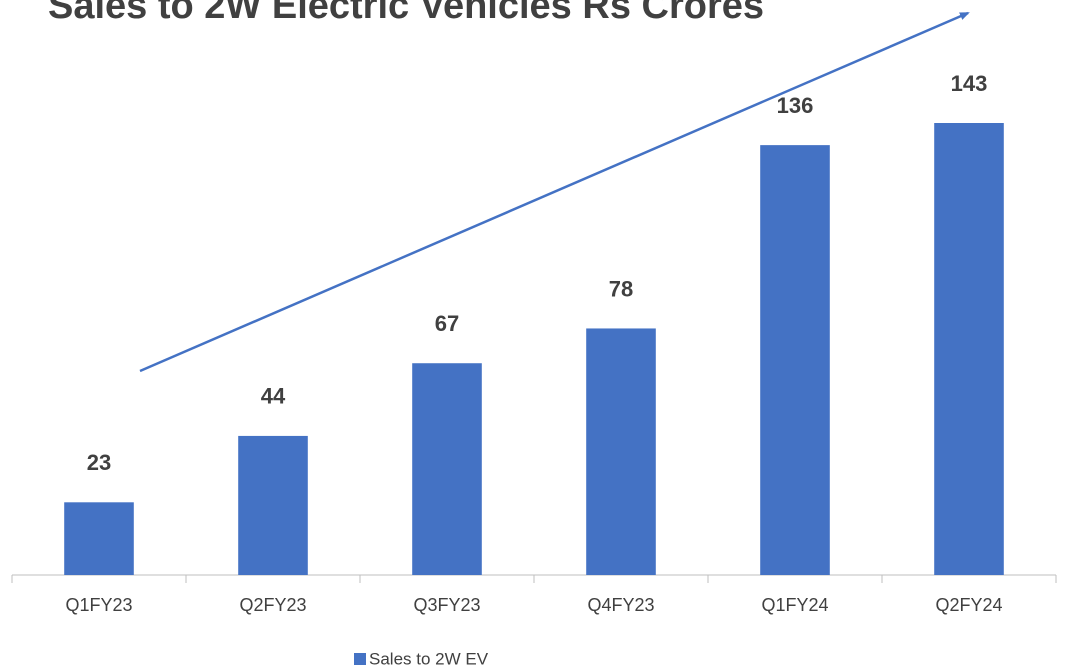 This screenshot has height=667, width=1069. Describe the element at coordinates (620, 605) in the screenshot. I see `x-tick-label: Q4FY23` at that location.